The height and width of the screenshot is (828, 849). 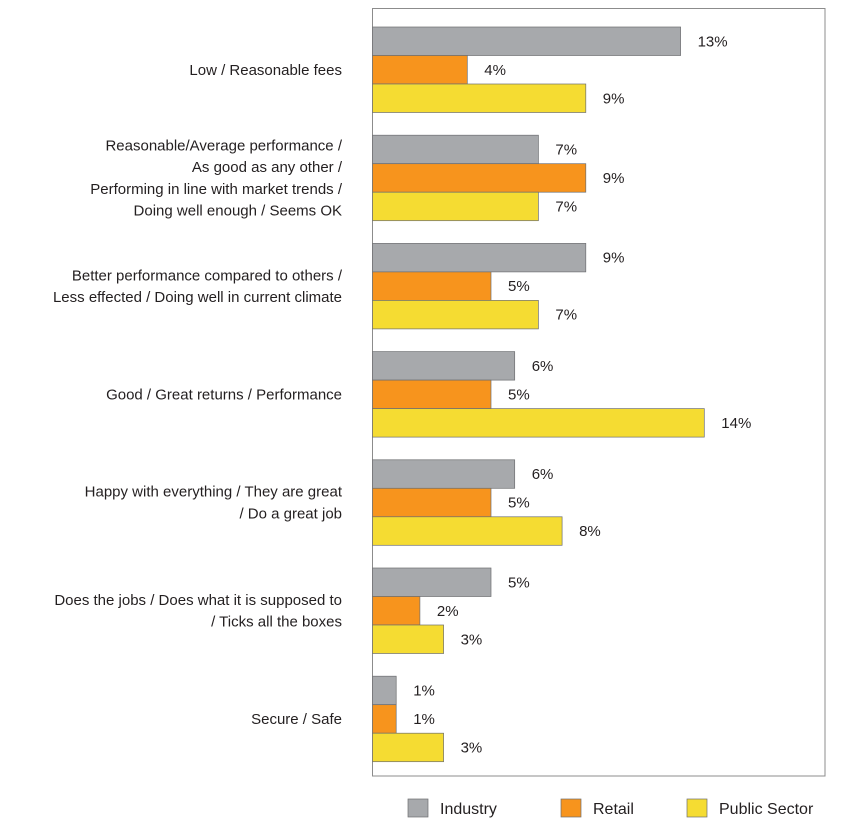 I want to click on category-label: / Do a great job, so click(x=290, y=513).